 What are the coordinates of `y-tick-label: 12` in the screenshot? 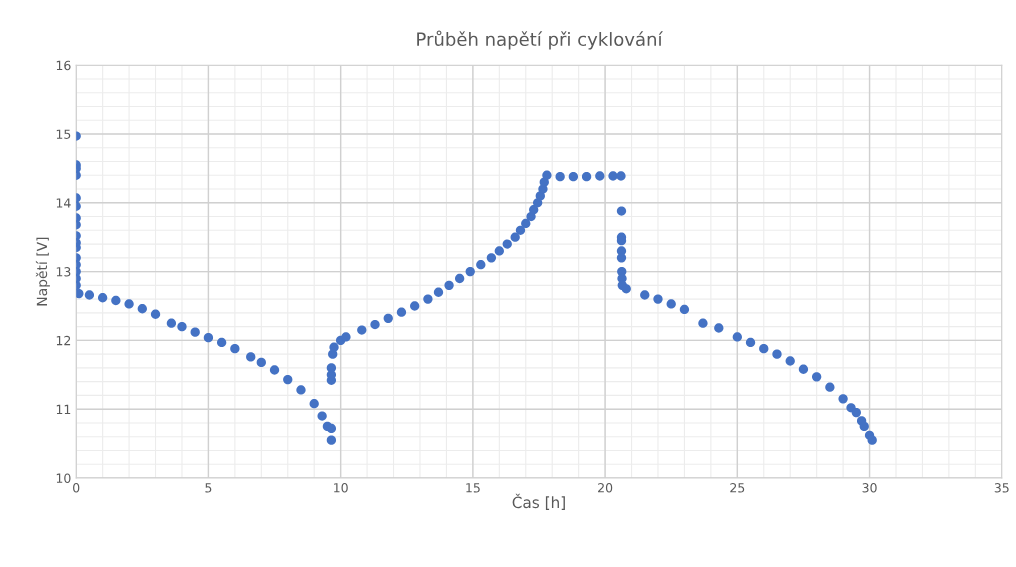 It's located at (63, 340).